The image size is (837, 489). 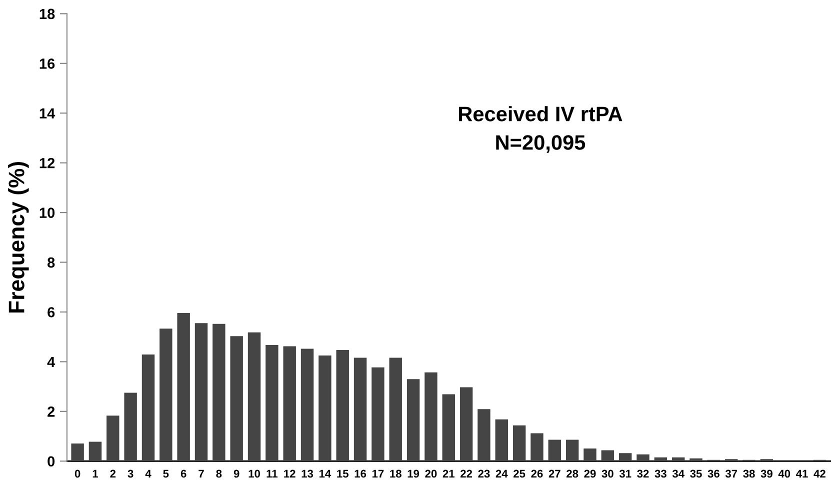 I want to click on x-tick-label: 42, so click(x=820, y=474).